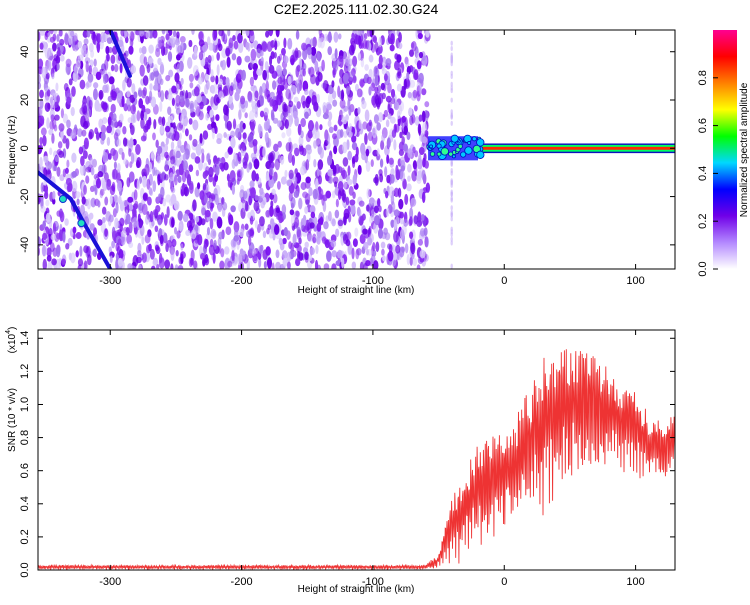 Image resolution: width=750 pixels, height=605 pixels. What do you see at coordinates (8, 332) in the screenshot?
I see `snr-scale-exp: 4` at bounding box center [8, 332].